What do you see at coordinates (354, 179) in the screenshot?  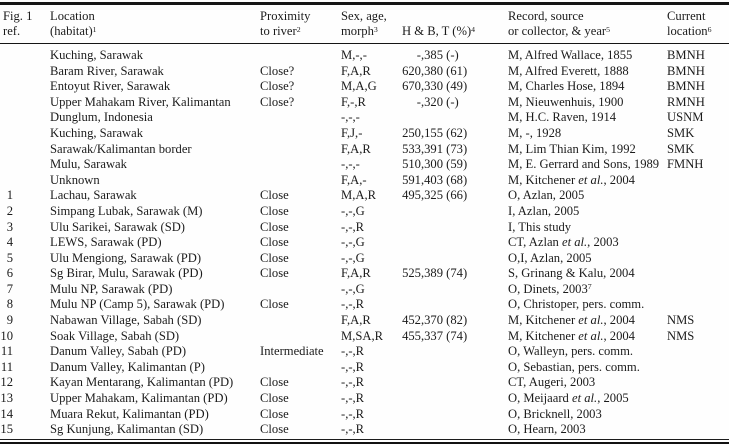 I see `cell-sex: F,A,-` at bounding box center [354, 179].